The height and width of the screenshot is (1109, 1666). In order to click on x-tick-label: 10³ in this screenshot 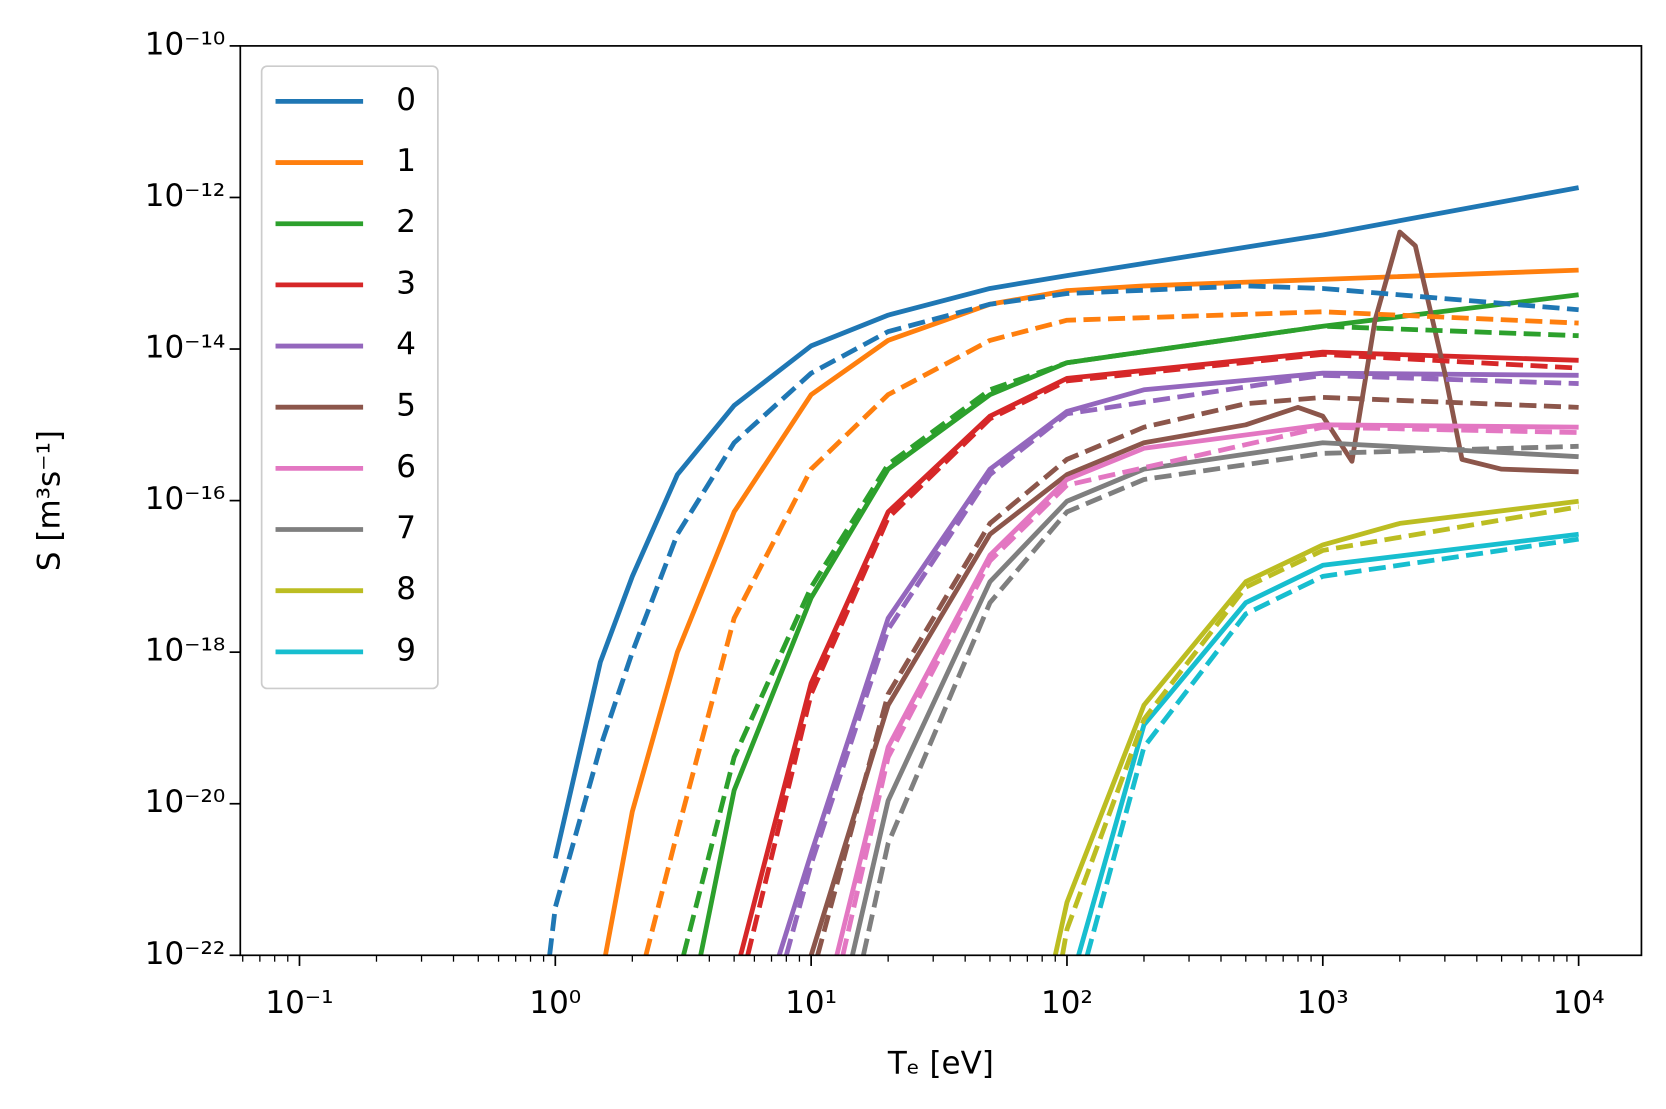, I will do `click(1323, 1003)`.